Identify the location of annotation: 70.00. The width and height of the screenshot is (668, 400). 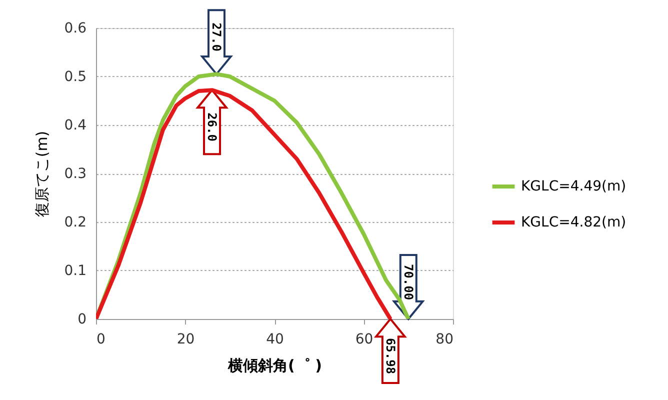
(408, 282).